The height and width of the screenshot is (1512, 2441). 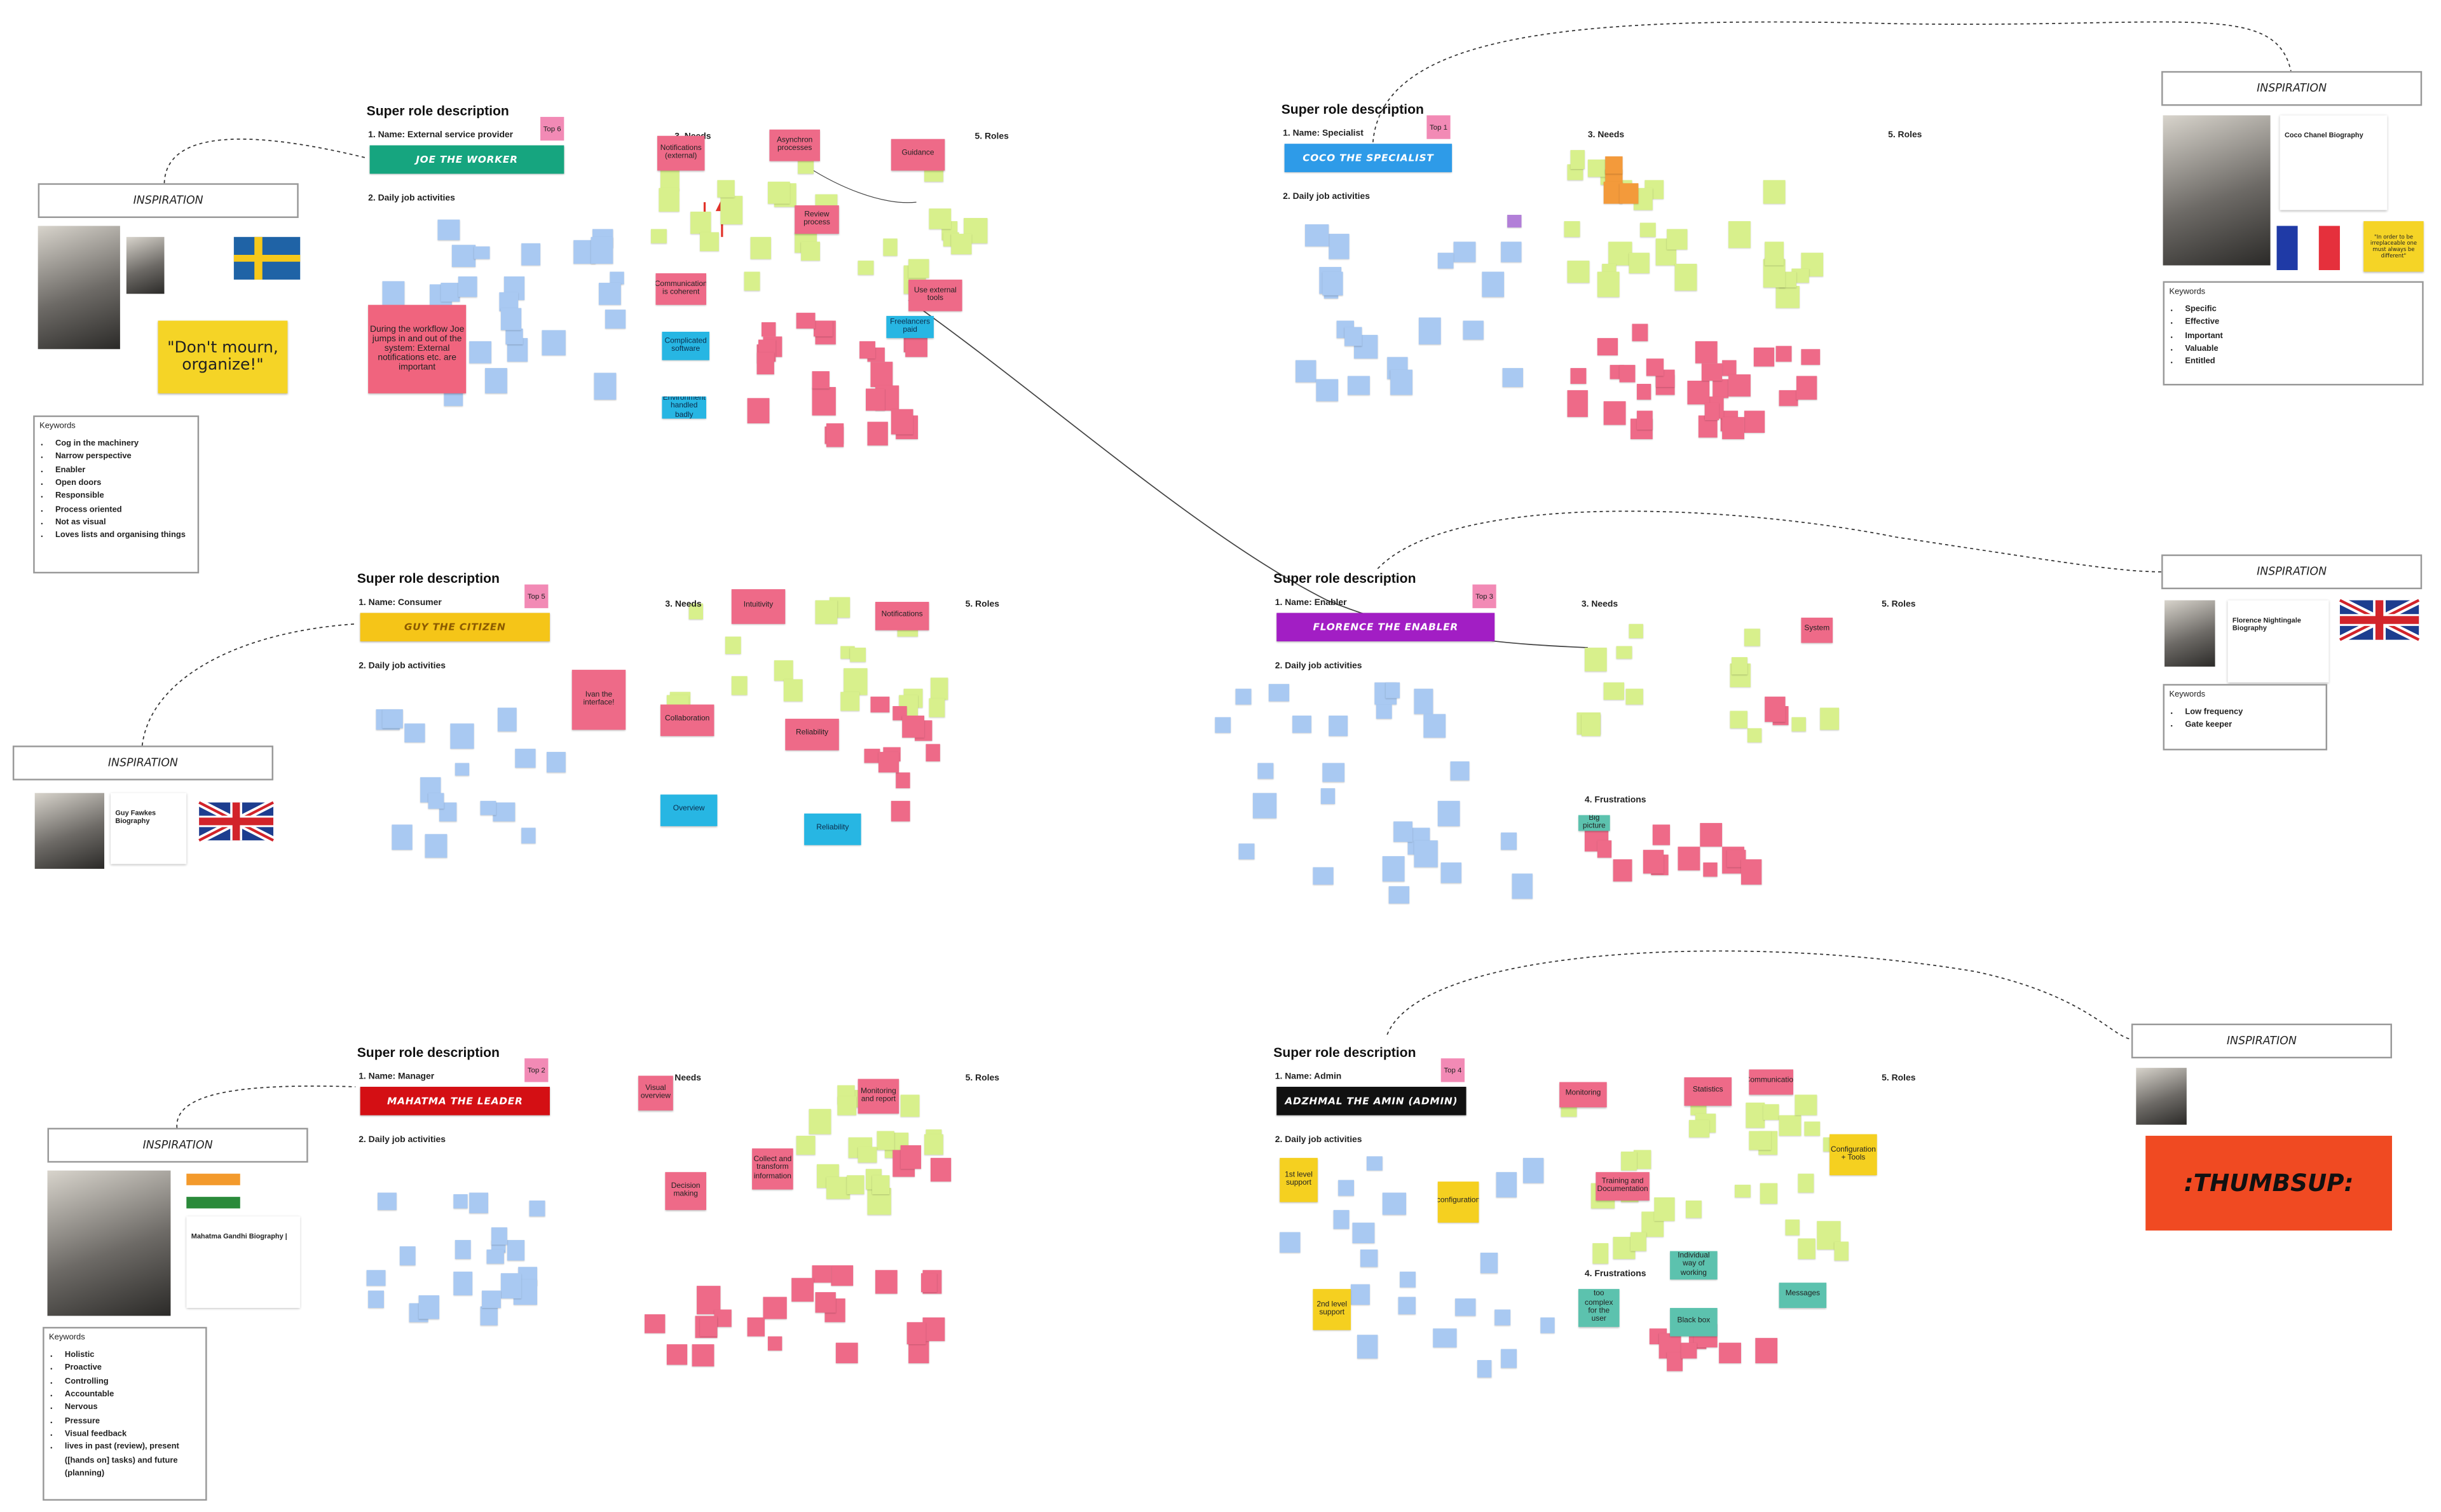 What do you see at coordinates (598, 699) in the screenshot?
I see `sticky-note: Ivan the interface!` at bounding box center [598, 699].